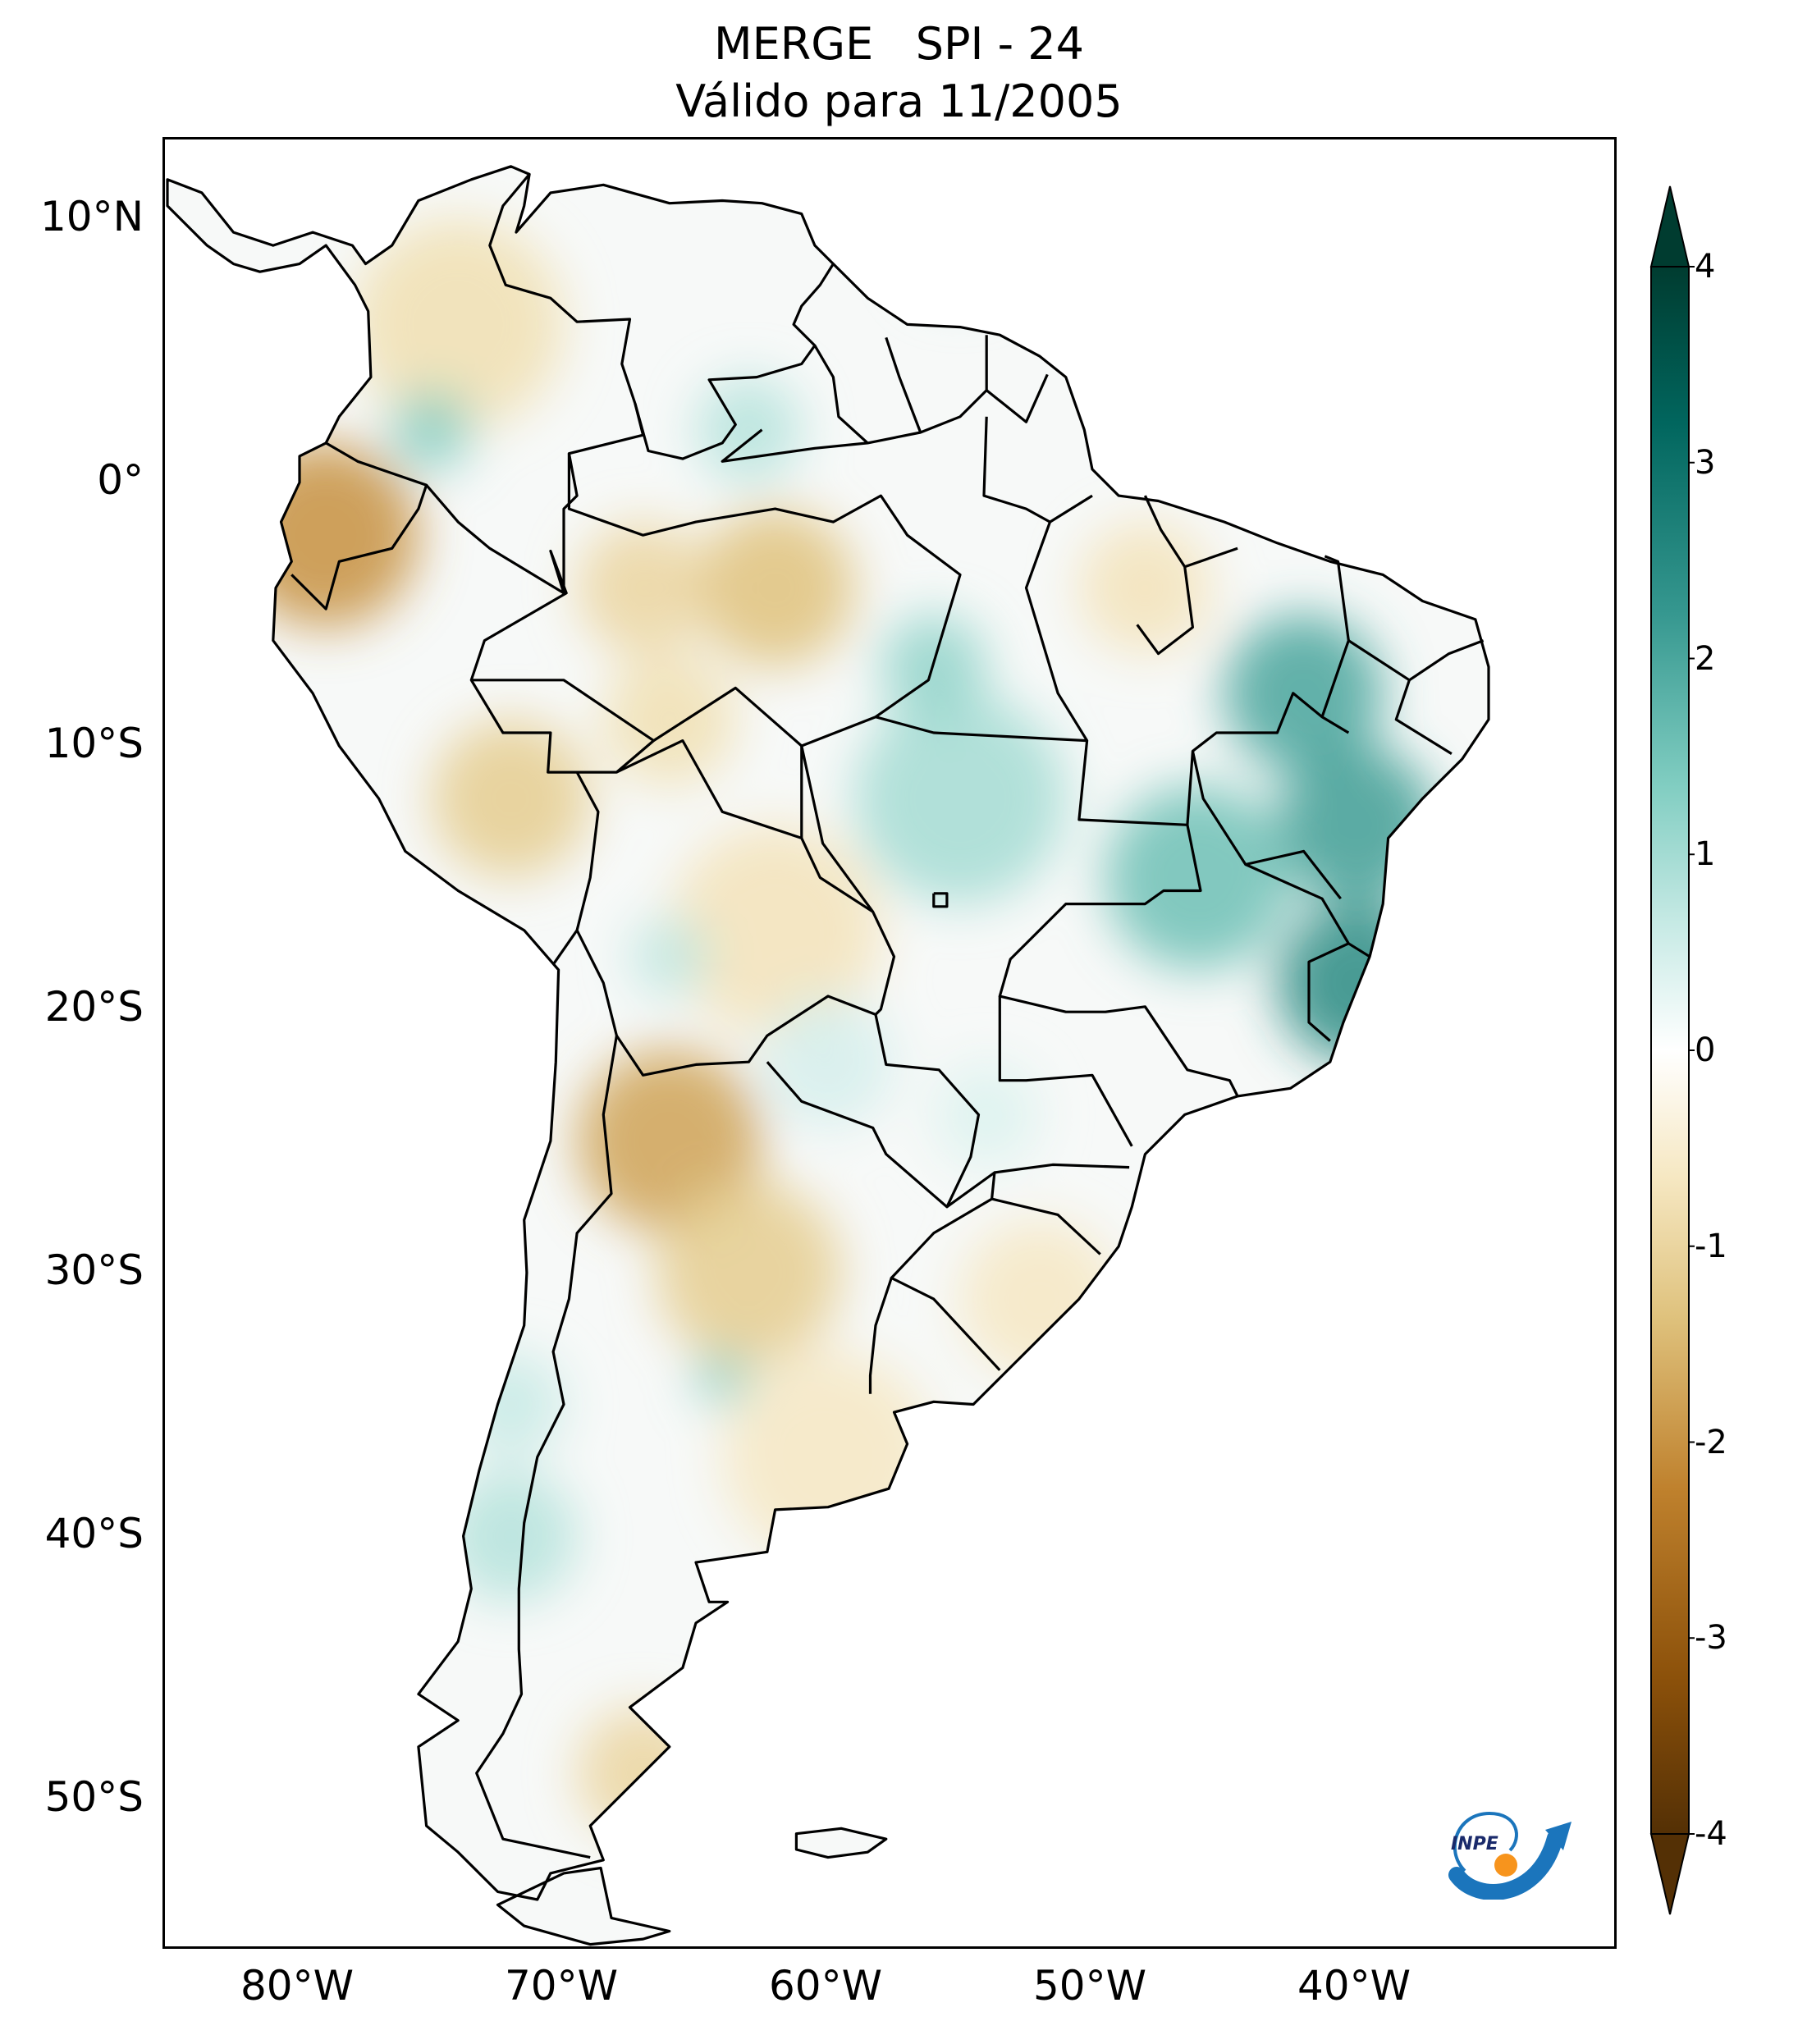  I want to click on colorbar-extend-top, so click(1669, 226).